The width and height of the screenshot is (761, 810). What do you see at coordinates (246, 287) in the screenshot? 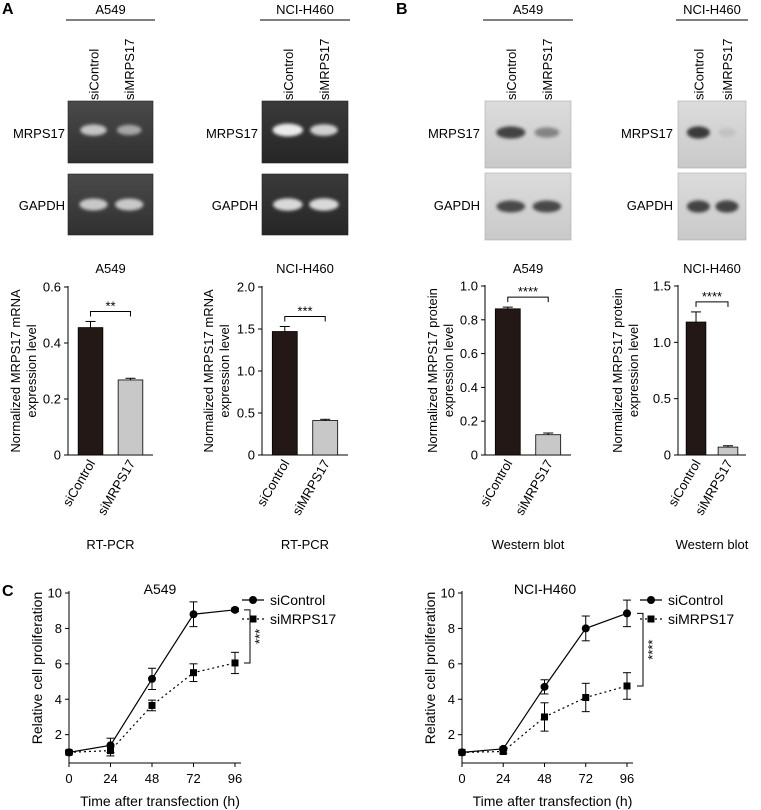
I see `y-tick-label: 2.0` at bounding box center [246, 287].